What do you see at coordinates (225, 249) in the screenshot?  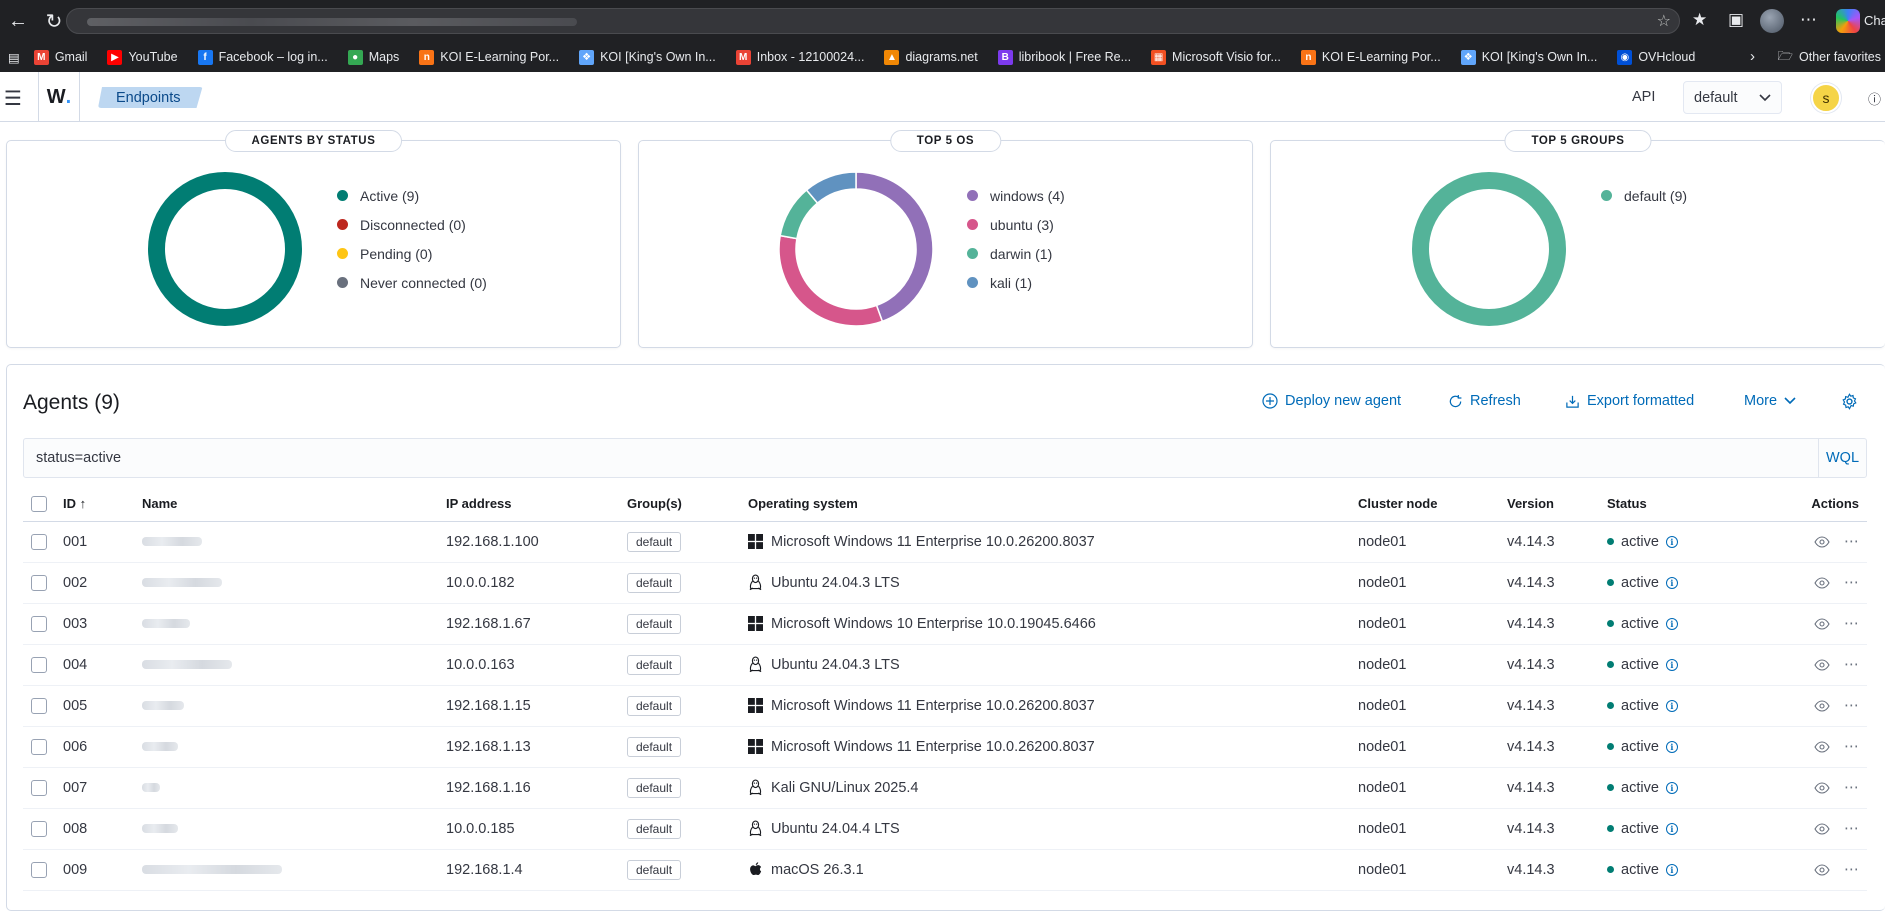 I see `donut-slice-active` at bounding box center [225, 249].